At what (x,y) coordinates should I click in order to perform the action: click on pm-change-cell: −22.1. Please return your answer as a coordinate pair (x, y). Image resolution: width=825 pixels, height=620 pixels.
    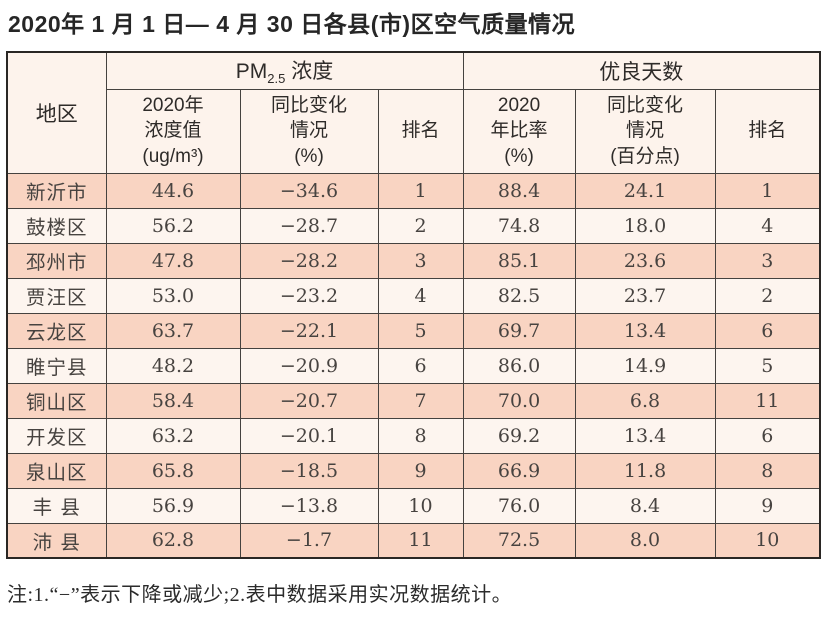
    Looking at the image, I should click on (309, 330).